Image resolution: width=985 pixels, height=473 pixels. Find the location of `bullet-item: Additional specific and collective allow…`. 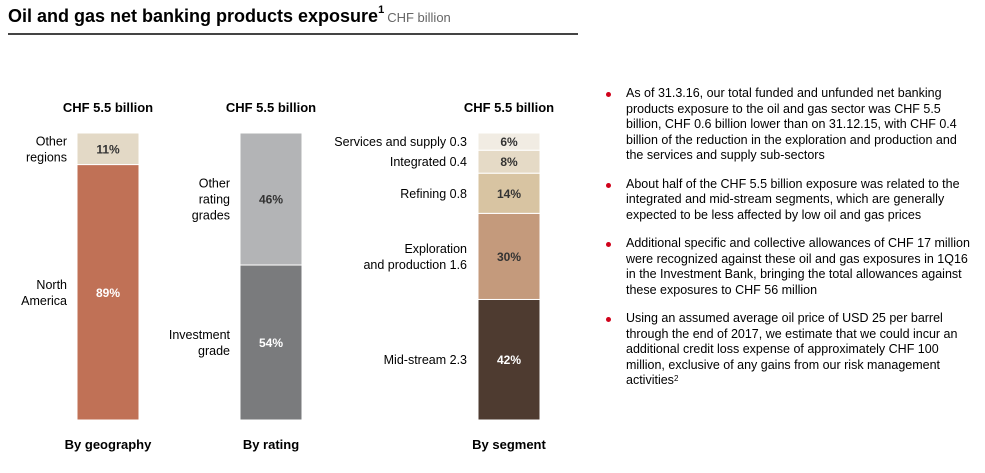

bullet-item: Additional specific and collective allow… is located at coordinates (791, 267).